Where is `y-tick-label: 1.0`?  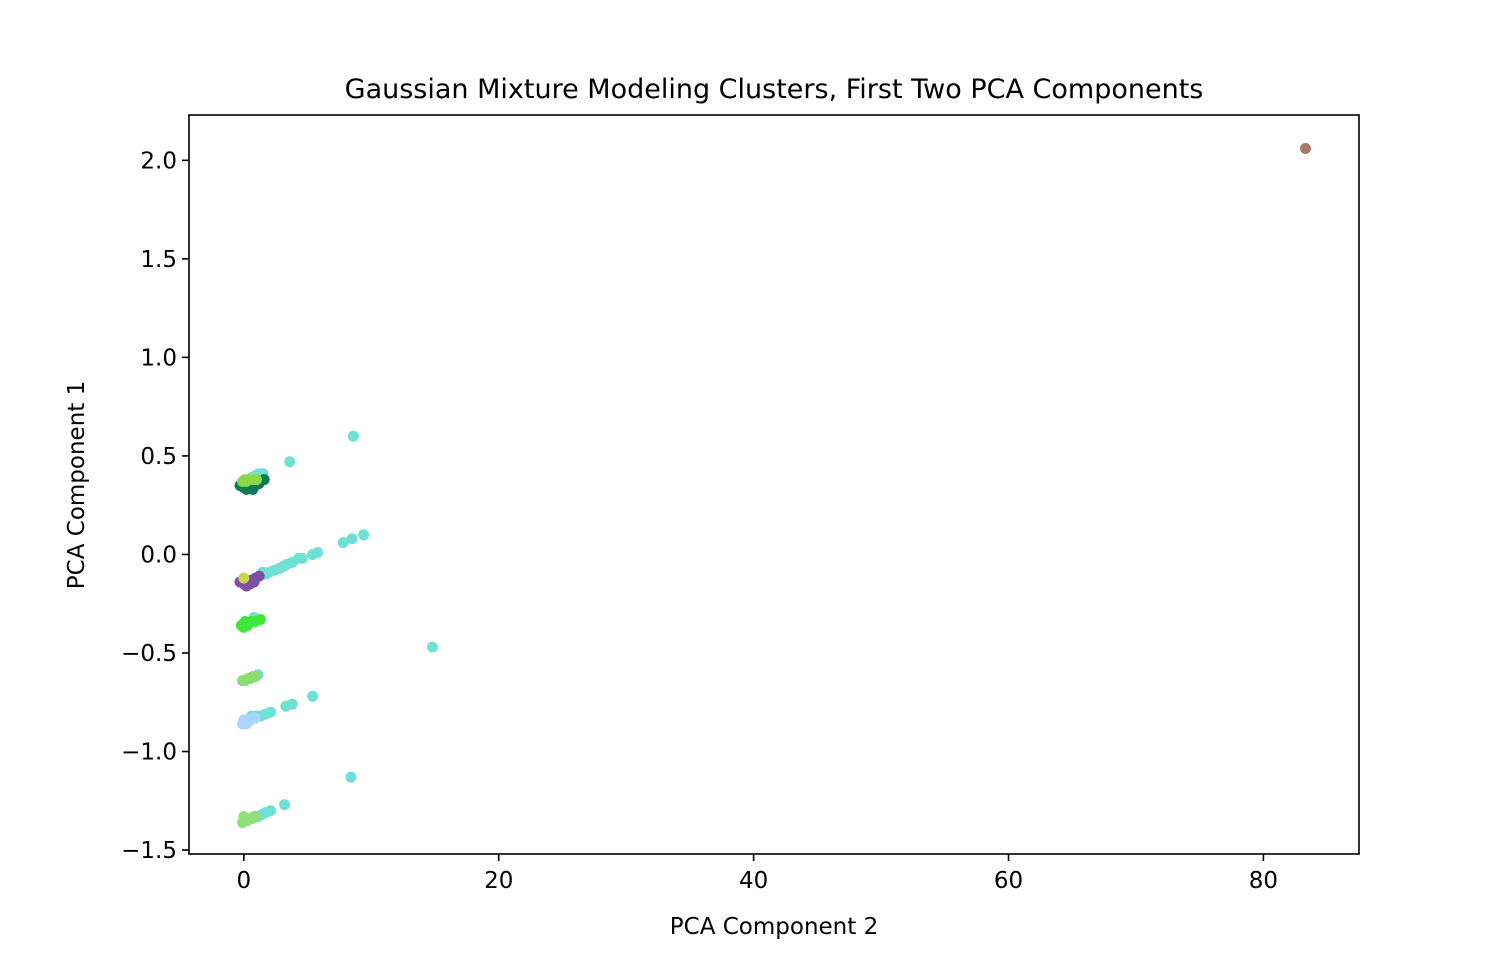
y-tick-label: 1.0 is located at coordinates (158, 358).